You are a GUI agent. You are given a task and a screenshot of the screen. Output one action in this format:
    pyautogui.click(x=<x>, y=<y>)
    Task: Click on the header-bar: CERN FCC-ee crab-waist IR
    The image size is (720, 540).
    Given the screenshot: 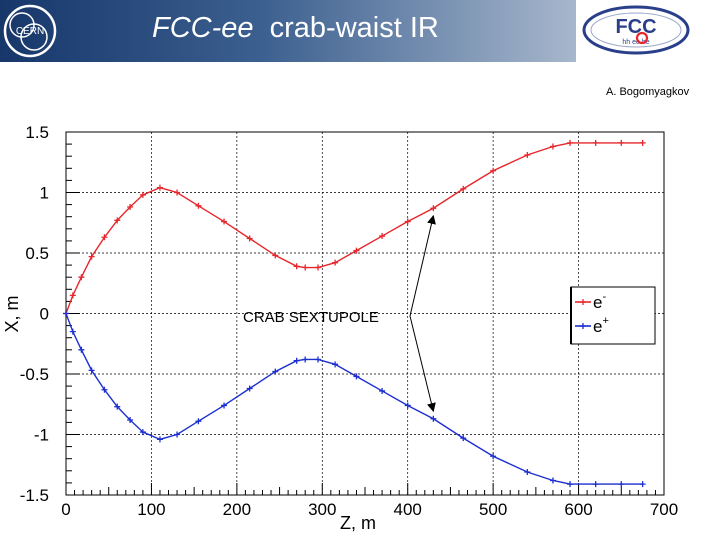 What is the action you would take?
    pyautogui.click(x=288, y=31)
    